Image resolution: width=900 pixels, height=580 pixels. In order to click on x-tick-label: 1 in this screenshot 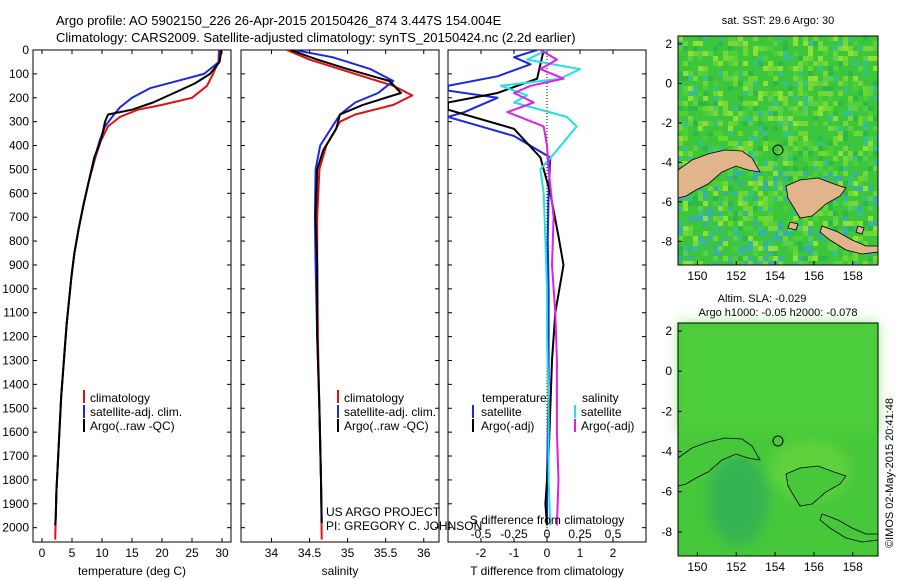, I will do `click(580, 553)`.